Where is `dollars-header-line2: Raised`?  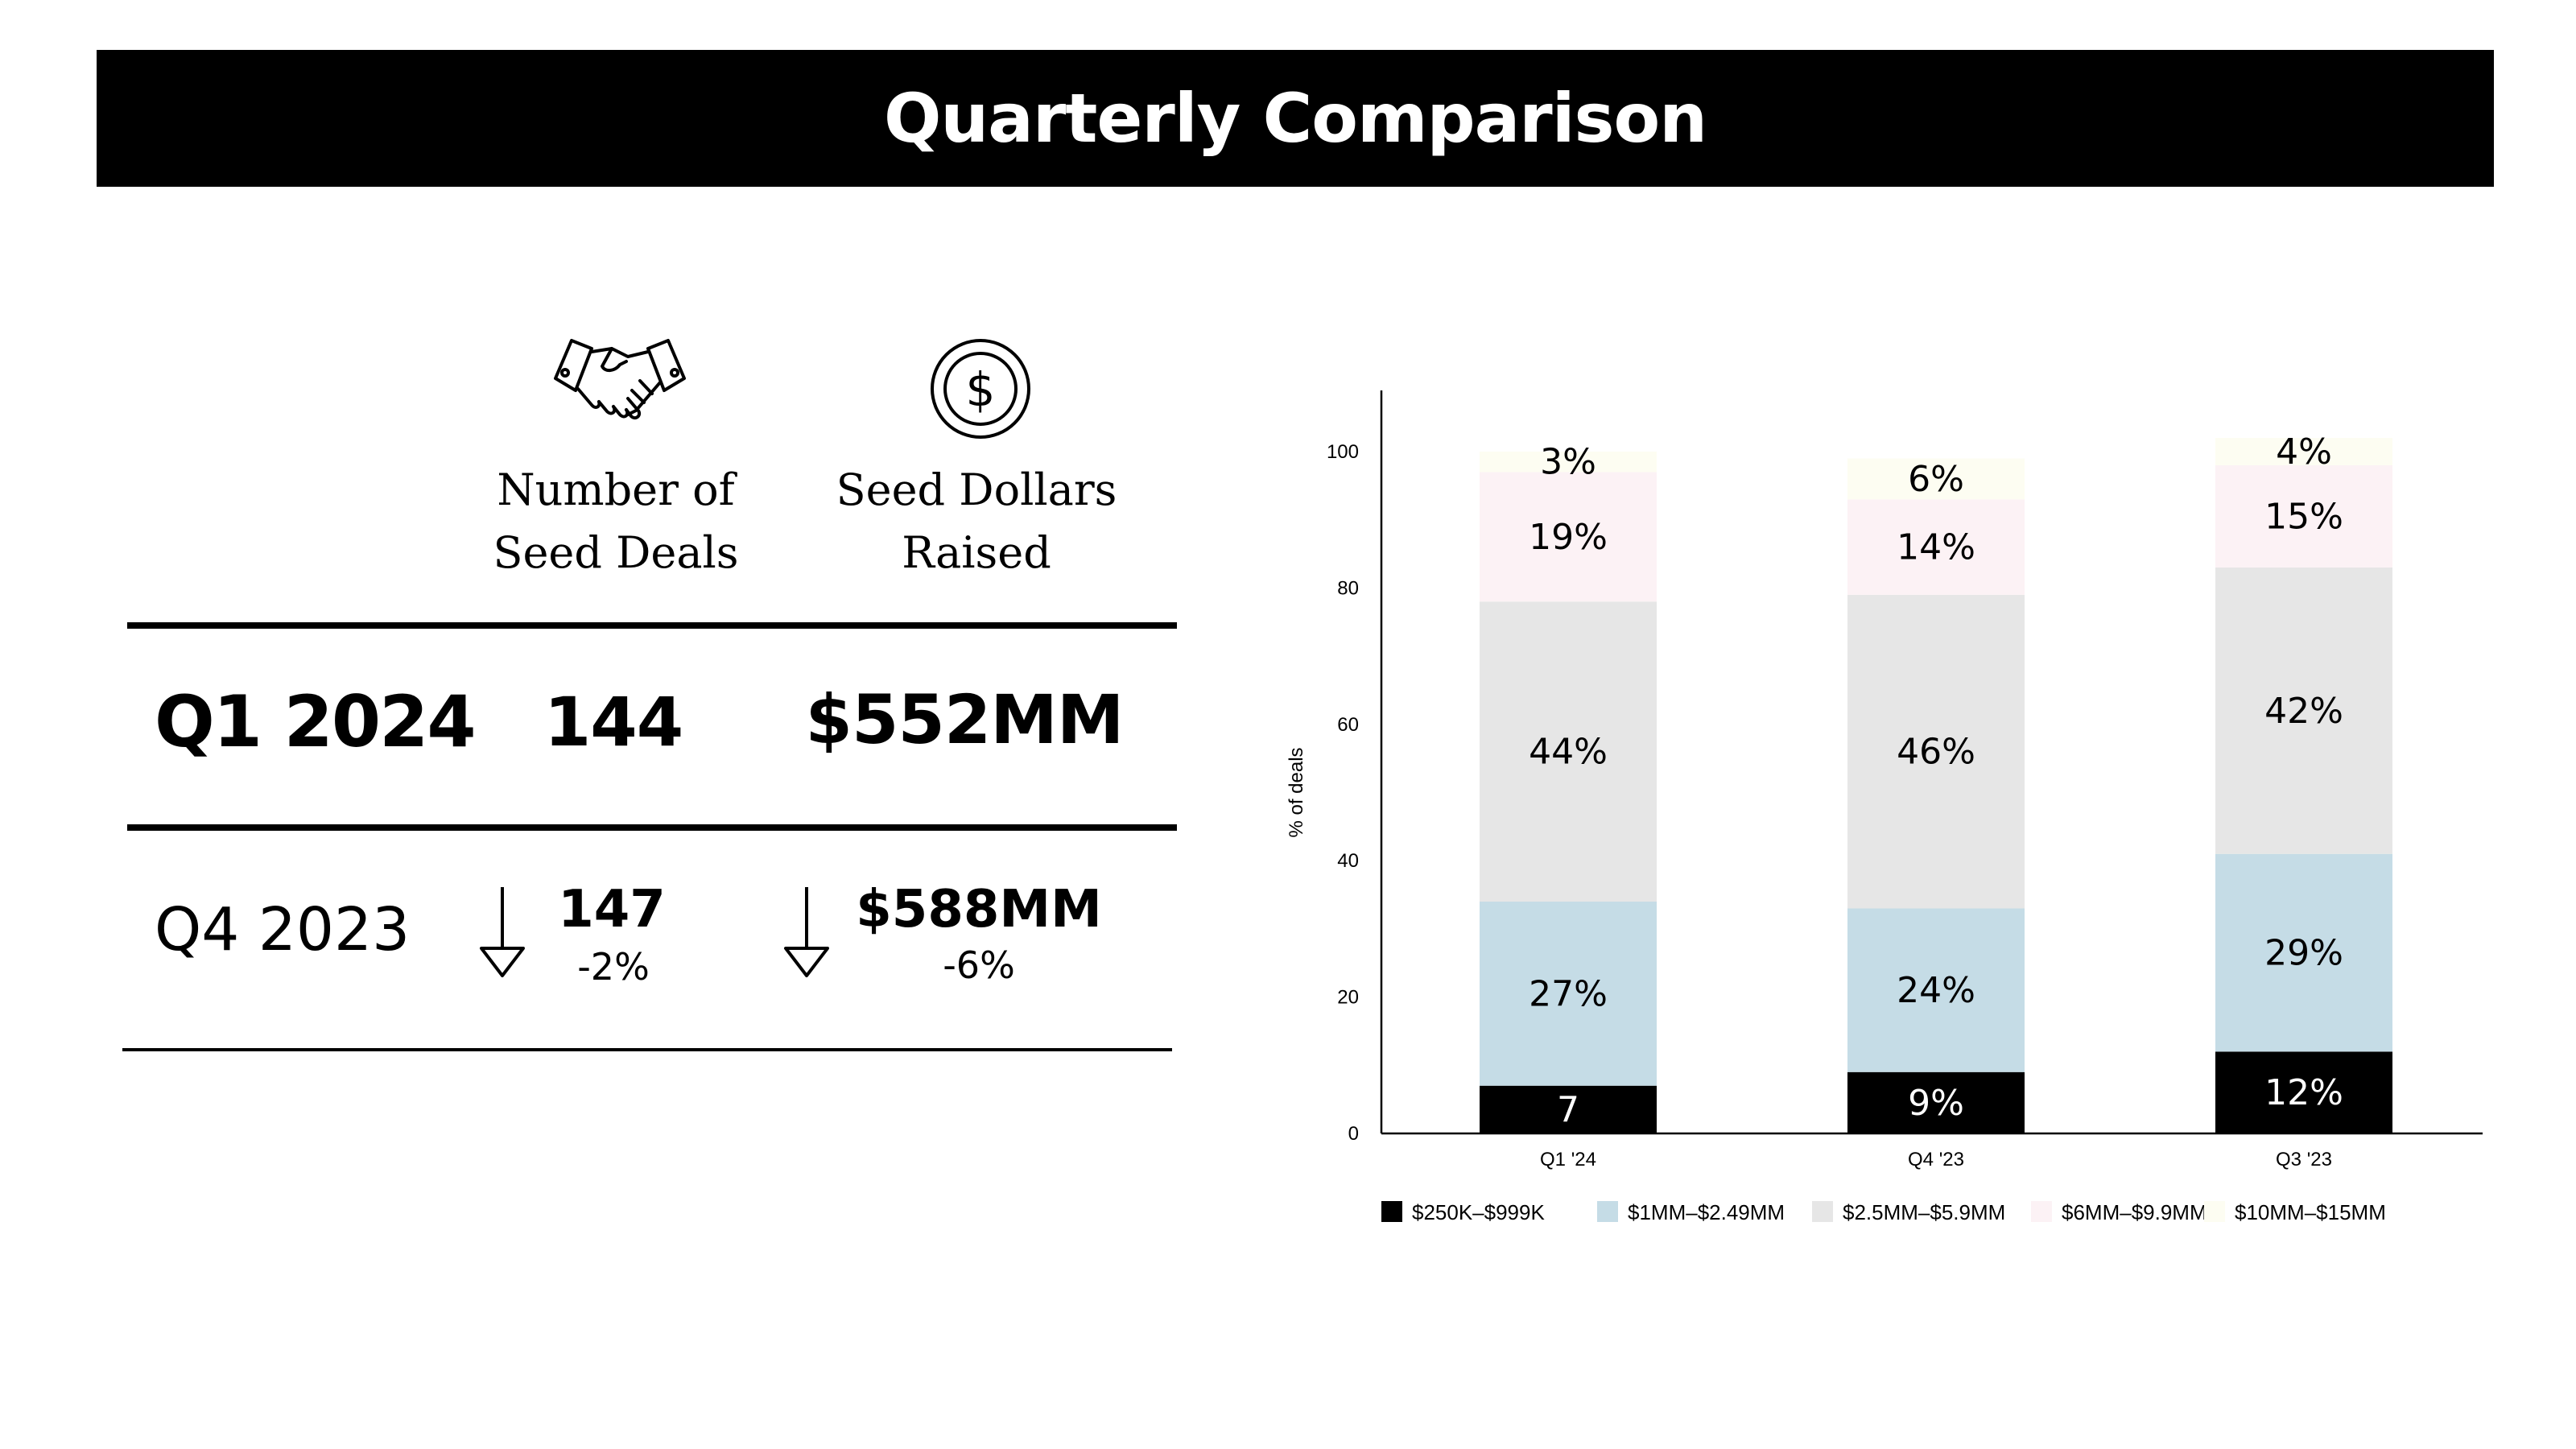 dollars-header-line2: Raised is located at coordinates (976, 552).